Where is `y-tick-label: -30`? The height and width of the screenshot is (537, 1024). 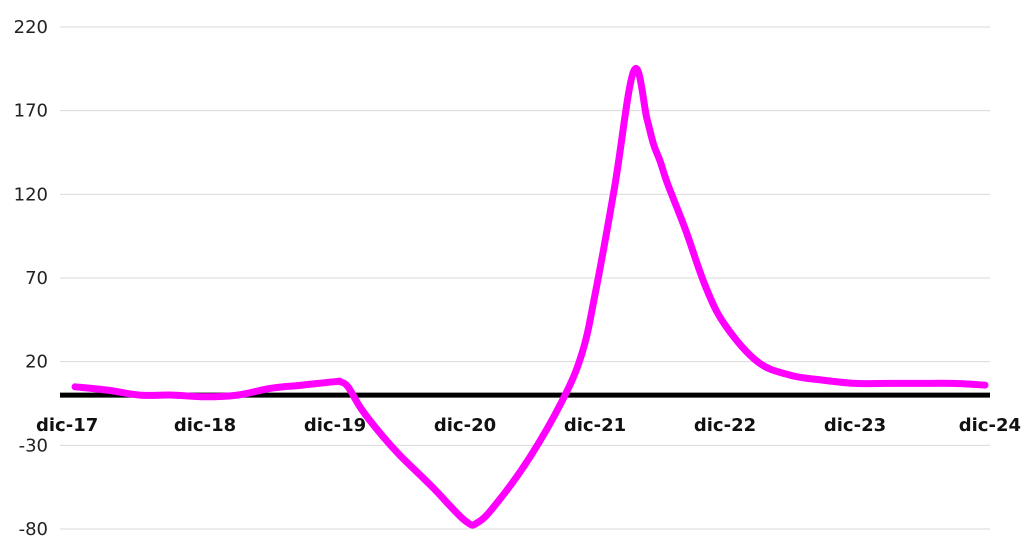
y-tick-label: -30 is located at coordinates (33, 445).